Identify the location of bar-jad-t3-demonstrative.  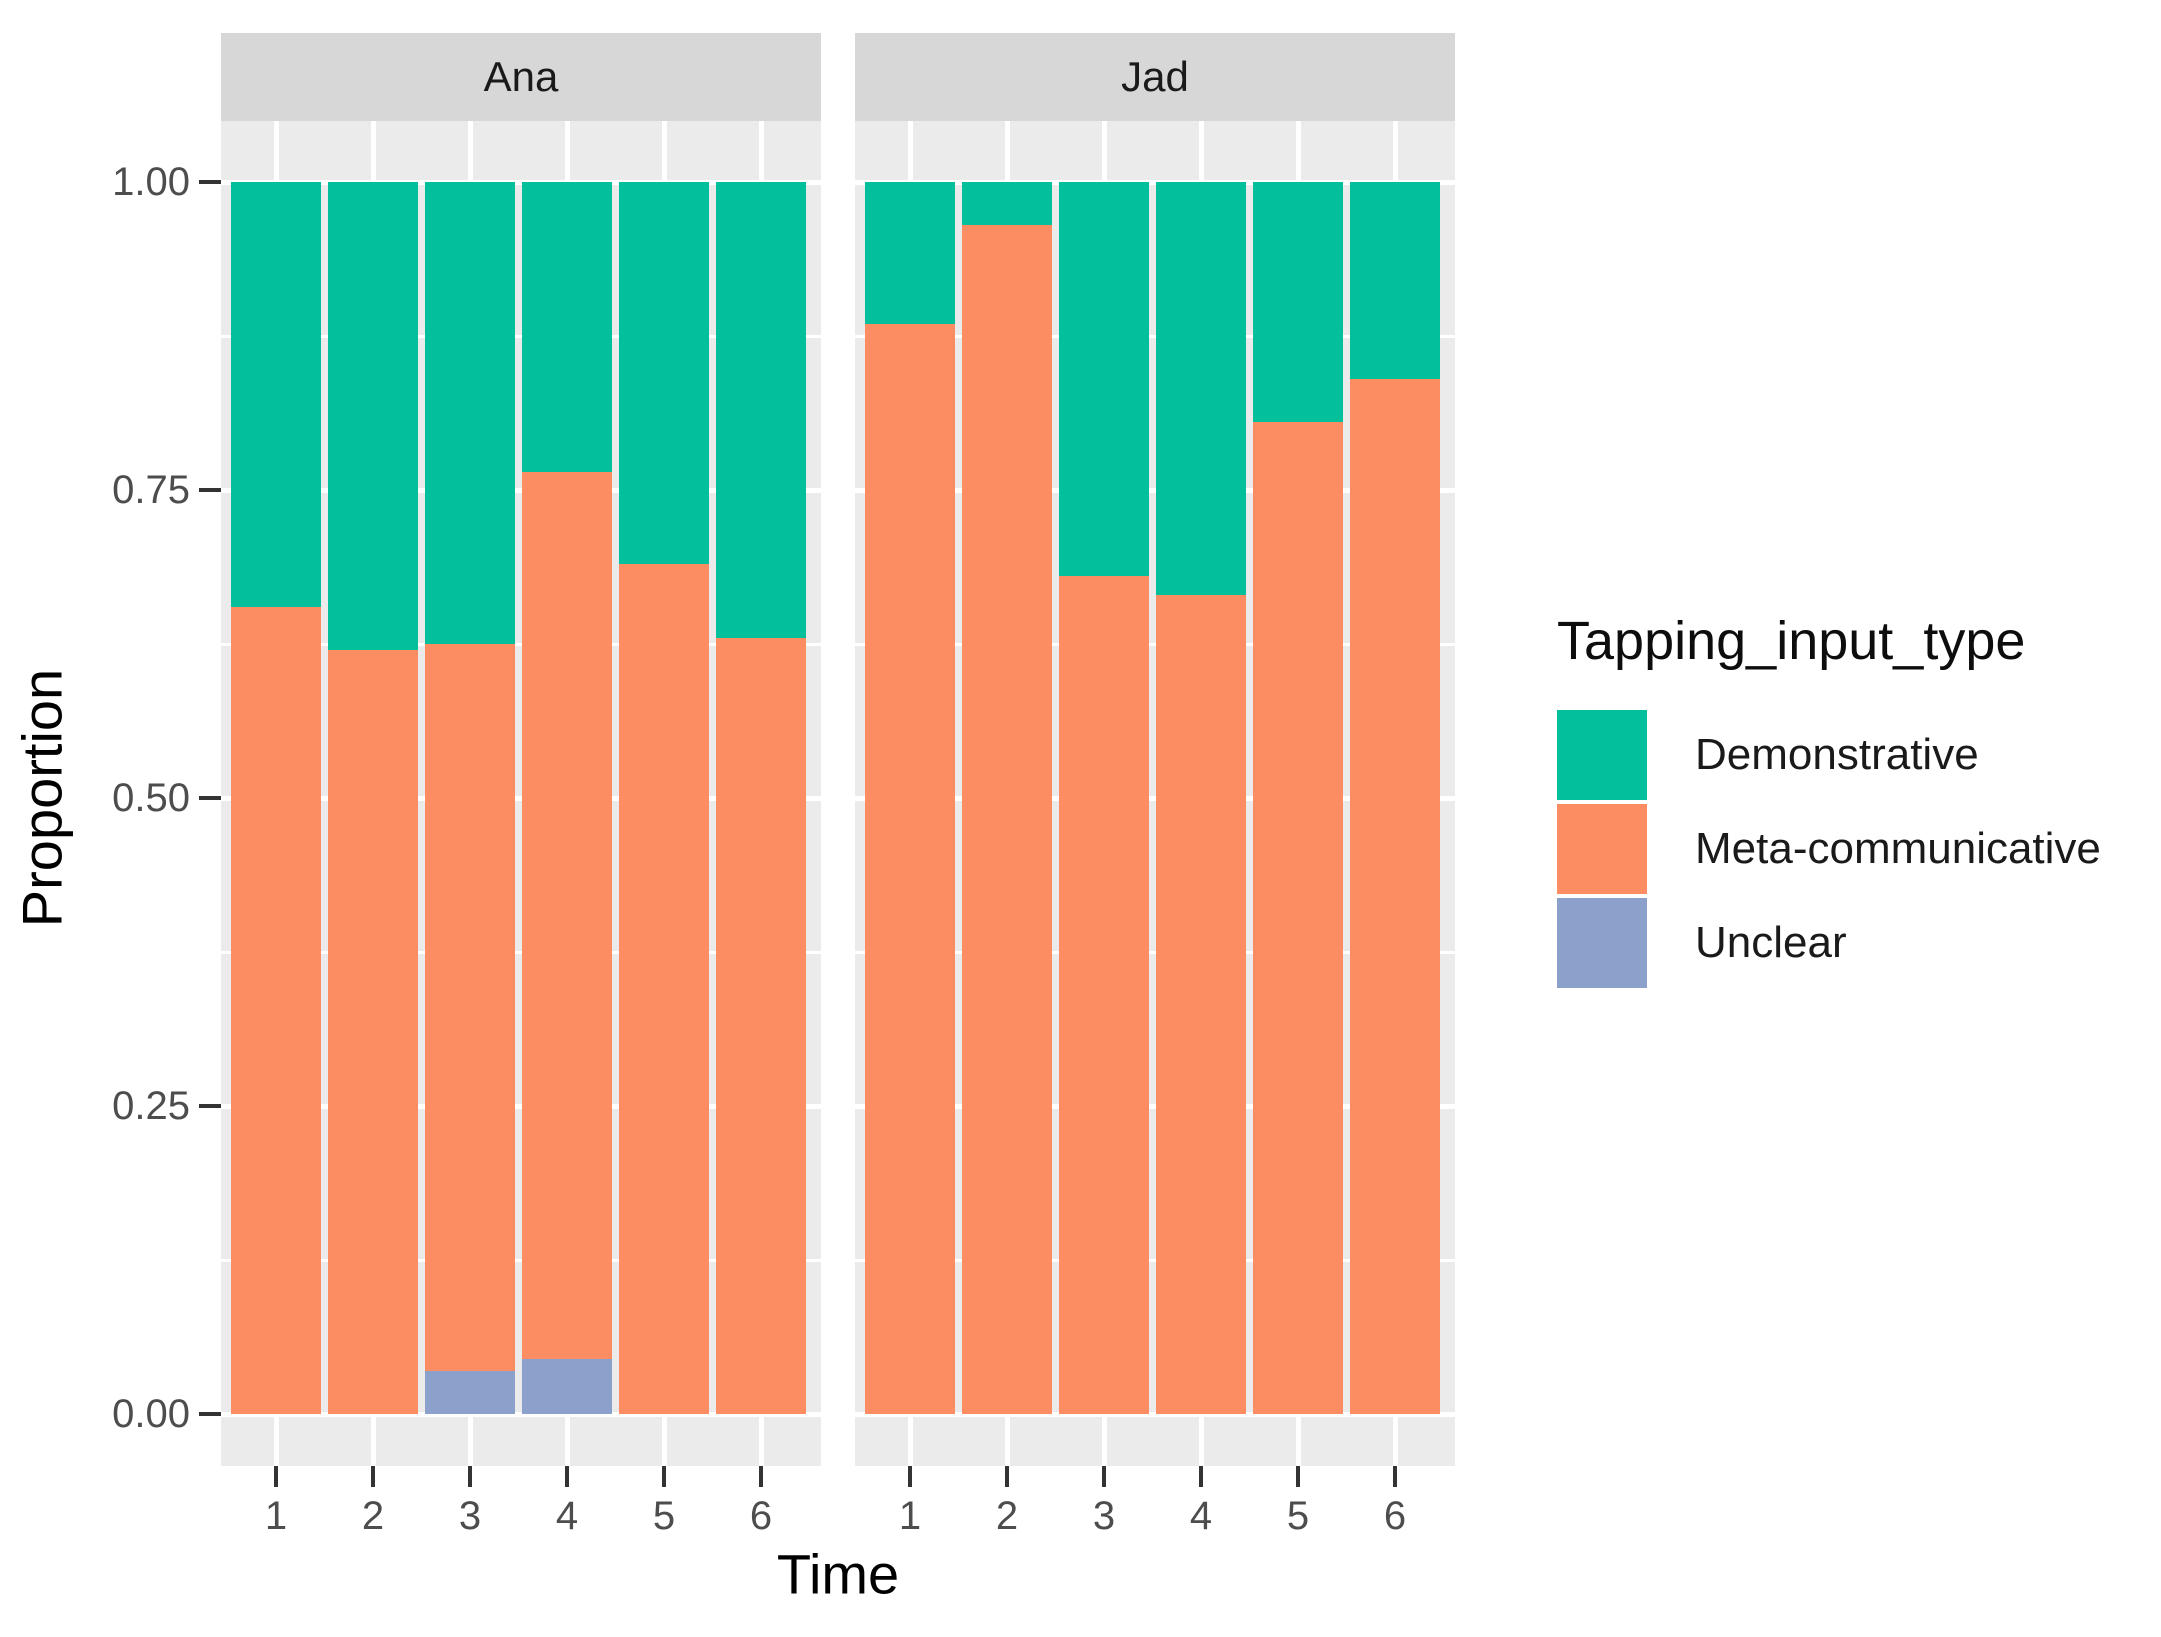
(1104, 379).